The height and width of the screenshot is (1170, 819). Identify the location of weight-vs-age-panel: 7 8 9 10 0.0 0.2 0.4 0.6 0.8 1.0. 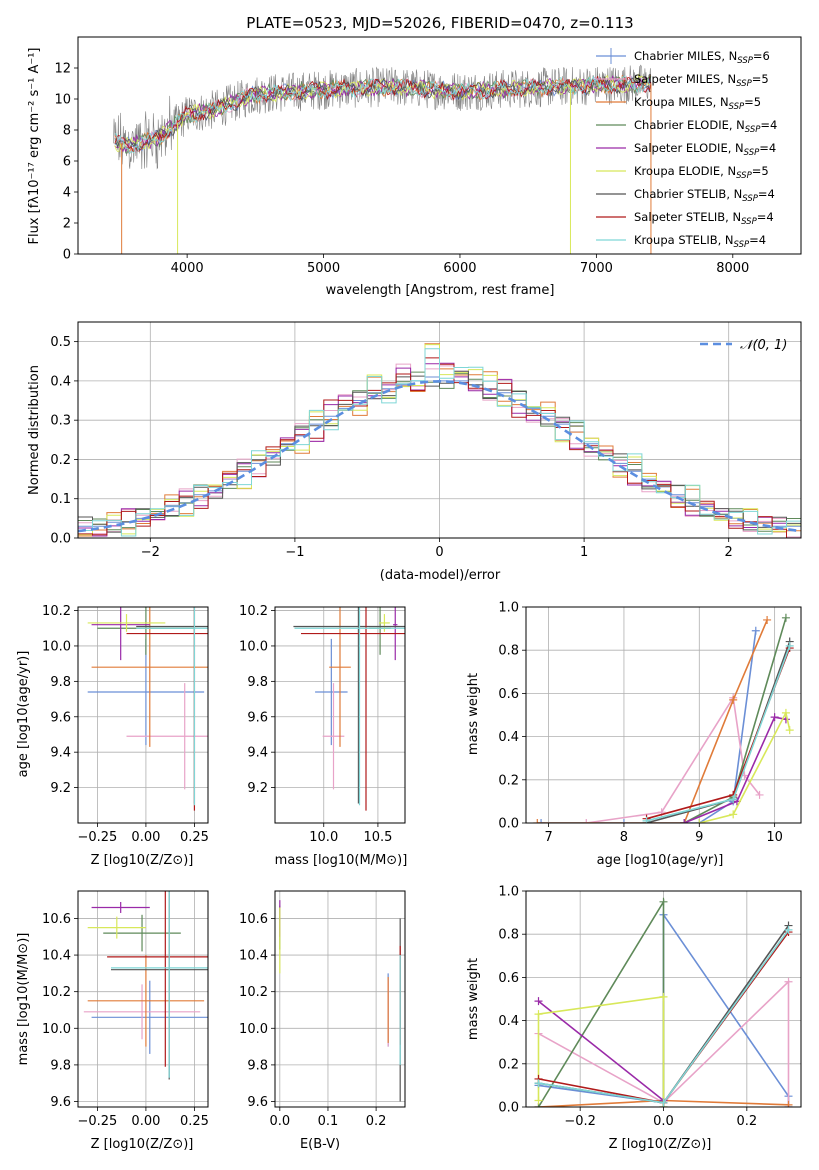
(650, 723).